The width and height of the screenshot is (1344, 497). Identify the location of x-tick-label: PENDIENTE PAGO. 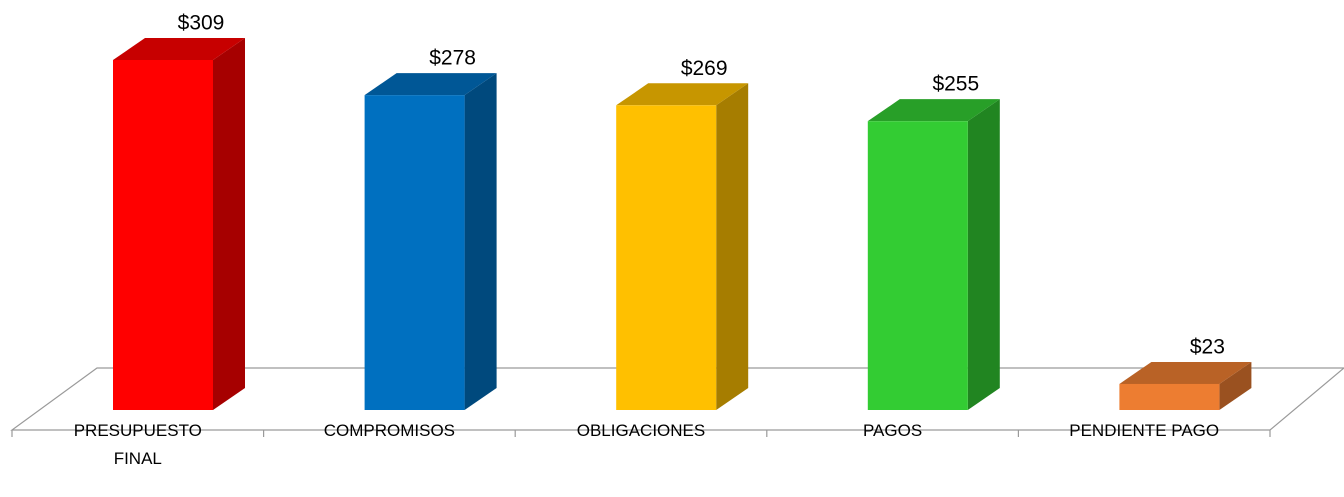
(1144, 430).